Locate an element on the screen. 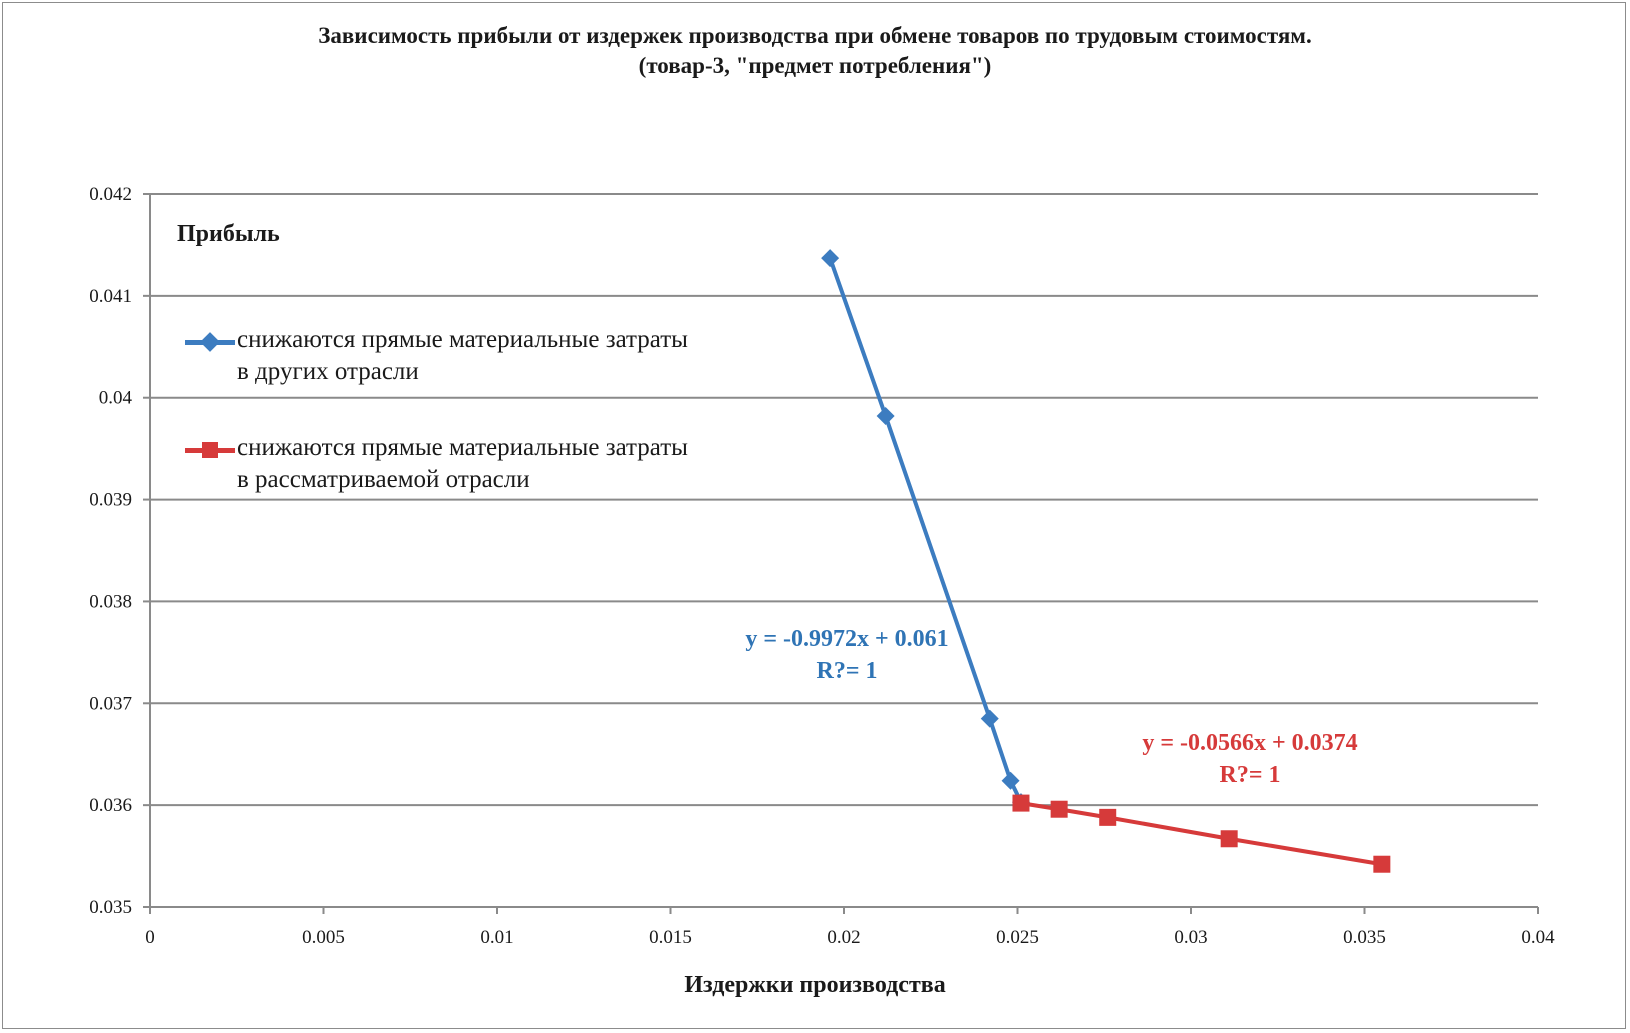 This screenshot has width=1630, height=1033. diamond-marker-icon is located at coordinates (210, 342).